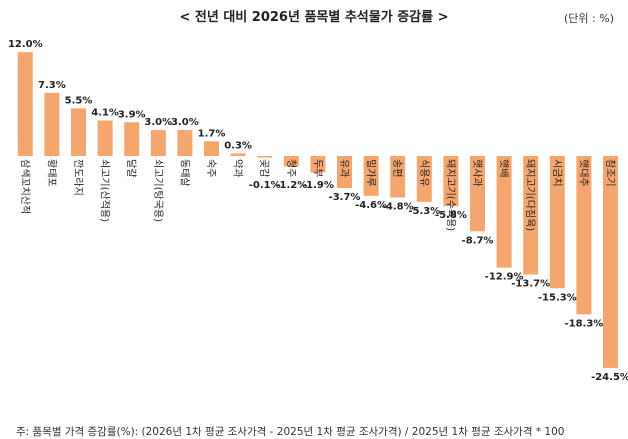 The height and width of the screenshot is (439, 628). What do you see at coordinates (212, 133) in the screenshot?
I see `value-label-7: 1.7%` at bounding box center [212, 133].